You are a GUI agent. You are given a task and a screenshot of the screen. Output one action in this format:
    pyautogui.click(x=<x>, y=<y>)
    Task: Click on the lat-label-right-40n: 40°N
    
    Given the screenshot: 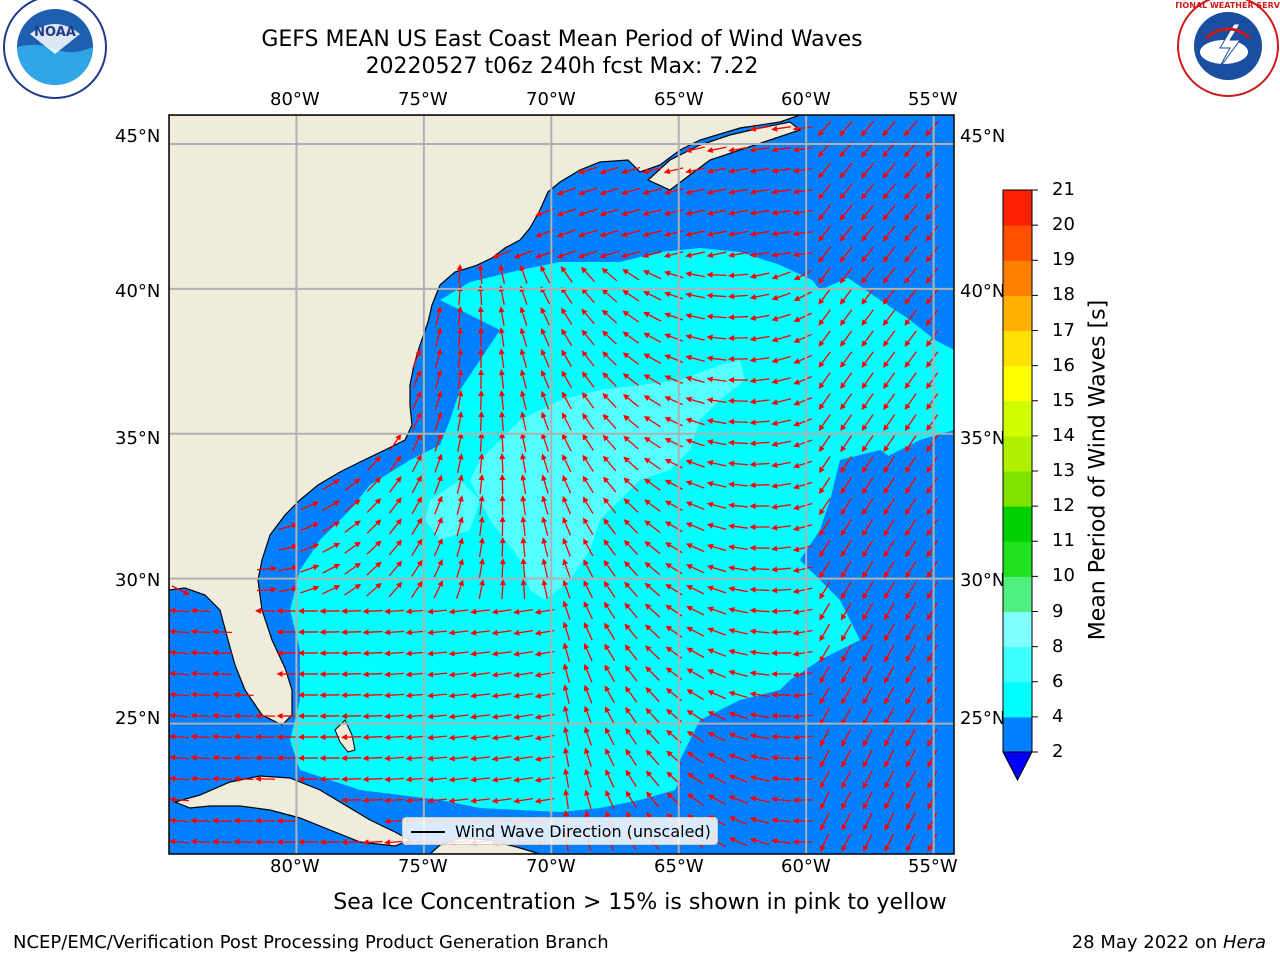 What is the action you would take?
    pyautogui.click(x=983, y=291)
    